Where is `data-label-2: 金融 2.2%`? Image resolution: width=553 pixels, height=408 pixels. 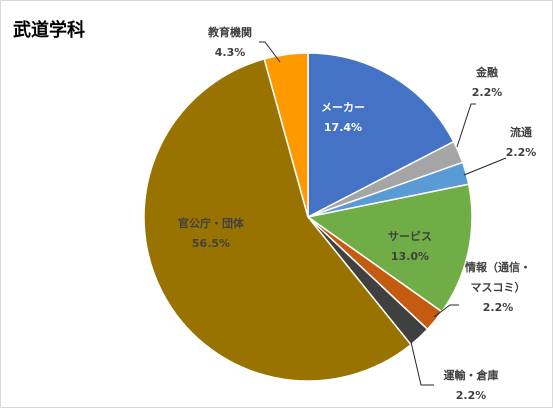 data-label-2: 金融 2.2% is located at coordinates (487, 82).